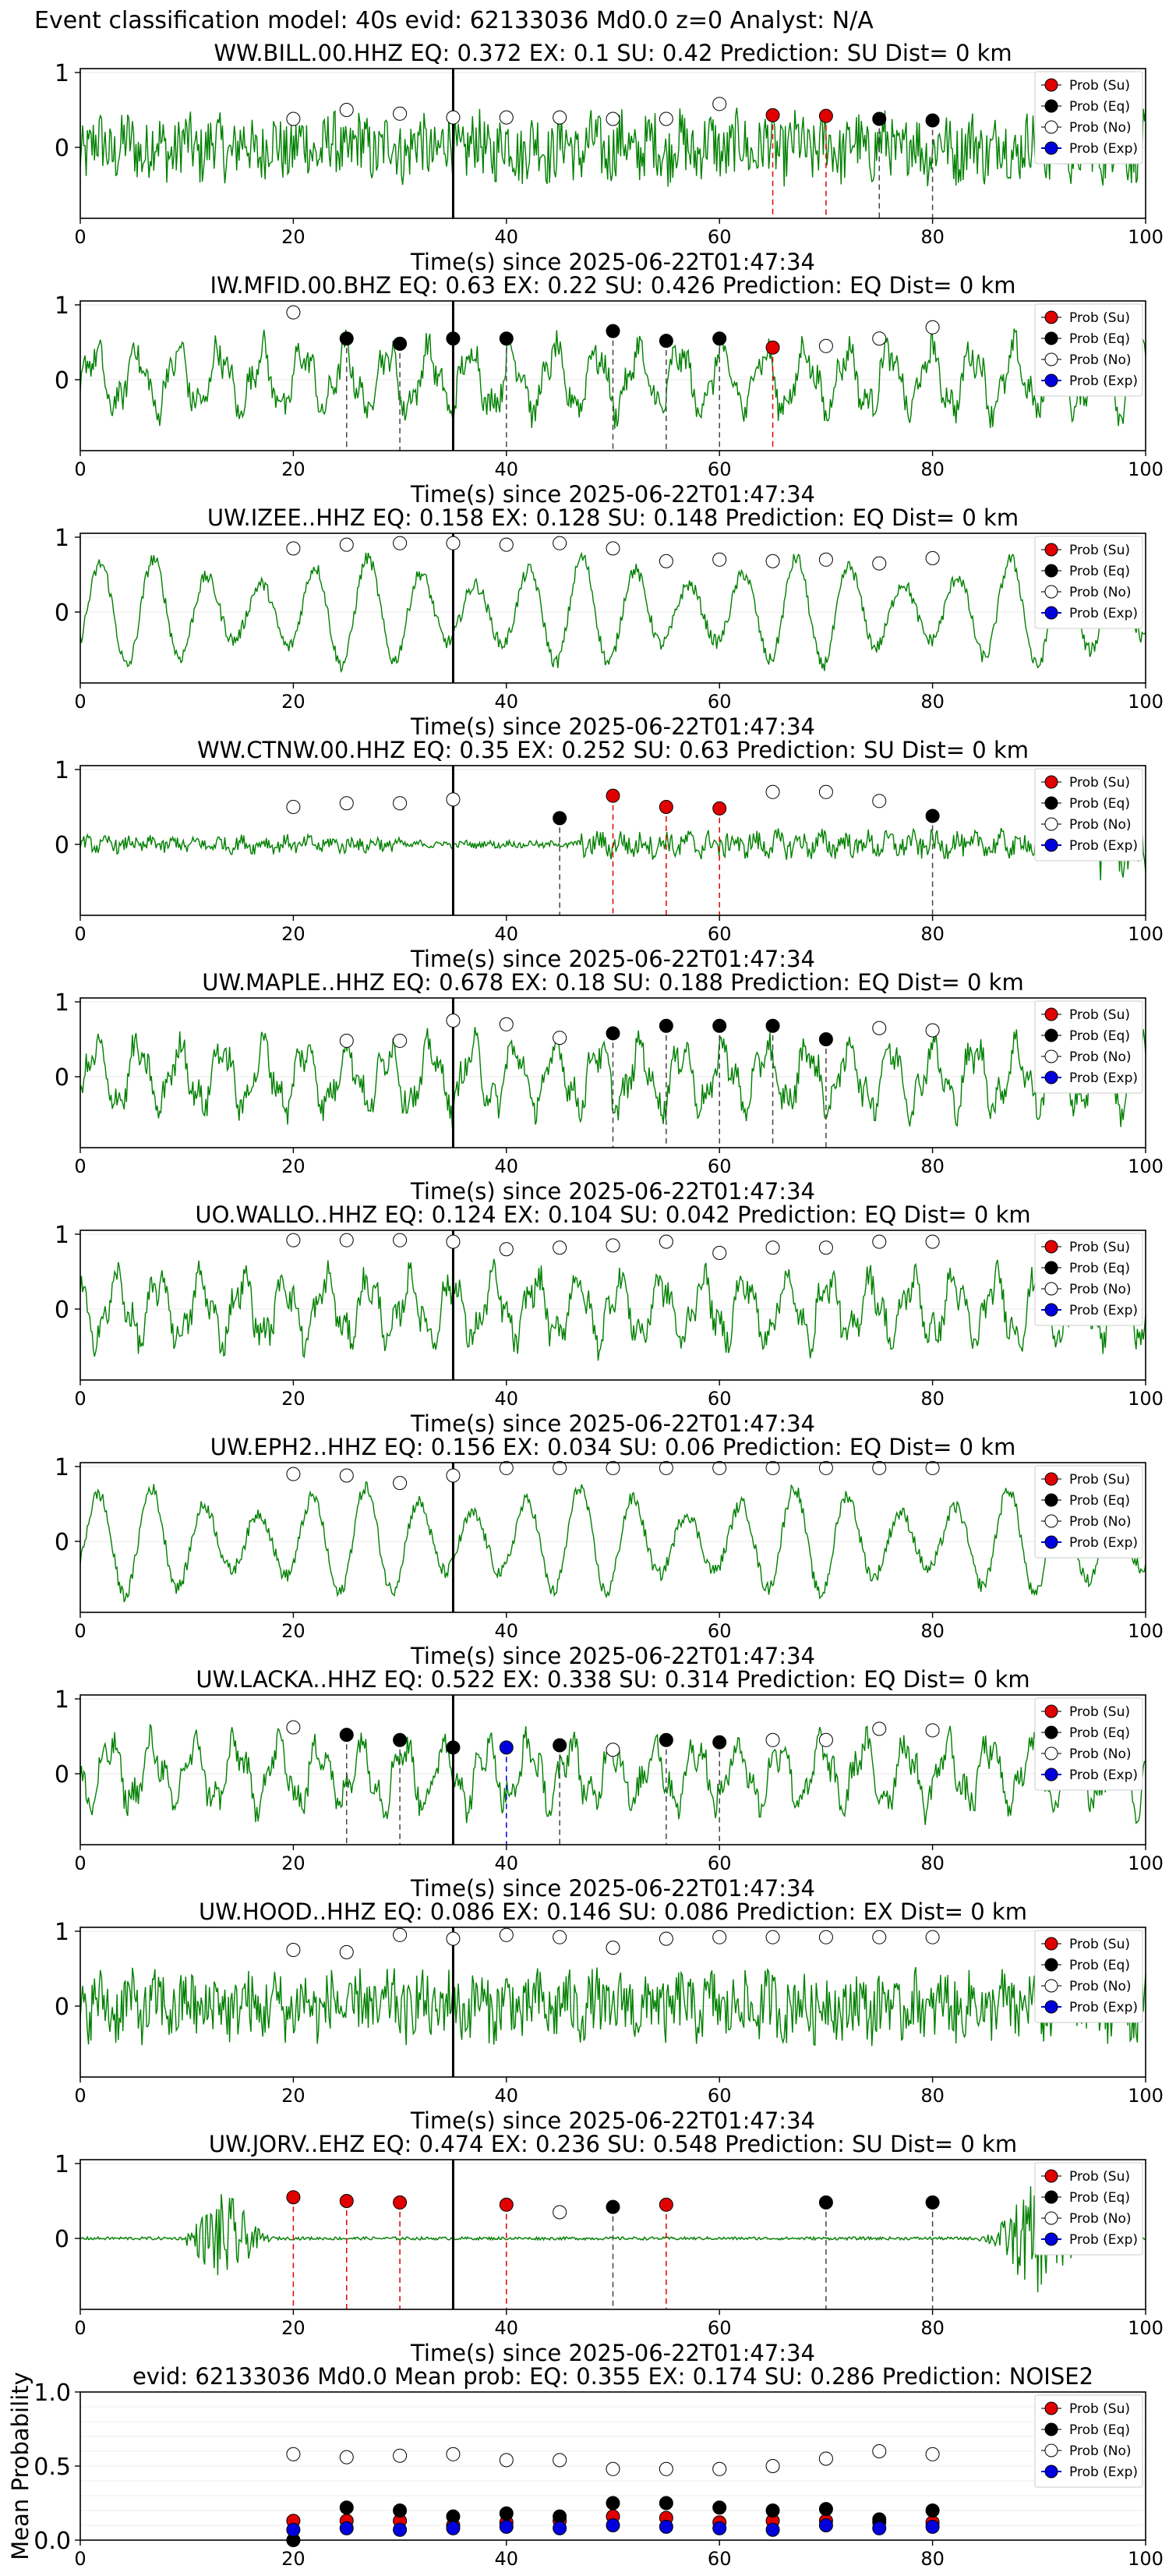  What do you see at coordinates (52, 2467) in the screenshot?
I see `y-tick-label: 0.5` at bounding box center [52, 2467].